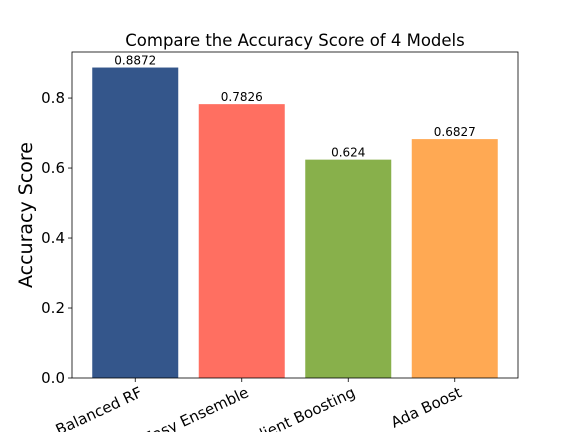  What do you see at coordinates (53, 98) in the screenshot?
I see `y-tick-label: 0.8` at bounding box center [53, 98].